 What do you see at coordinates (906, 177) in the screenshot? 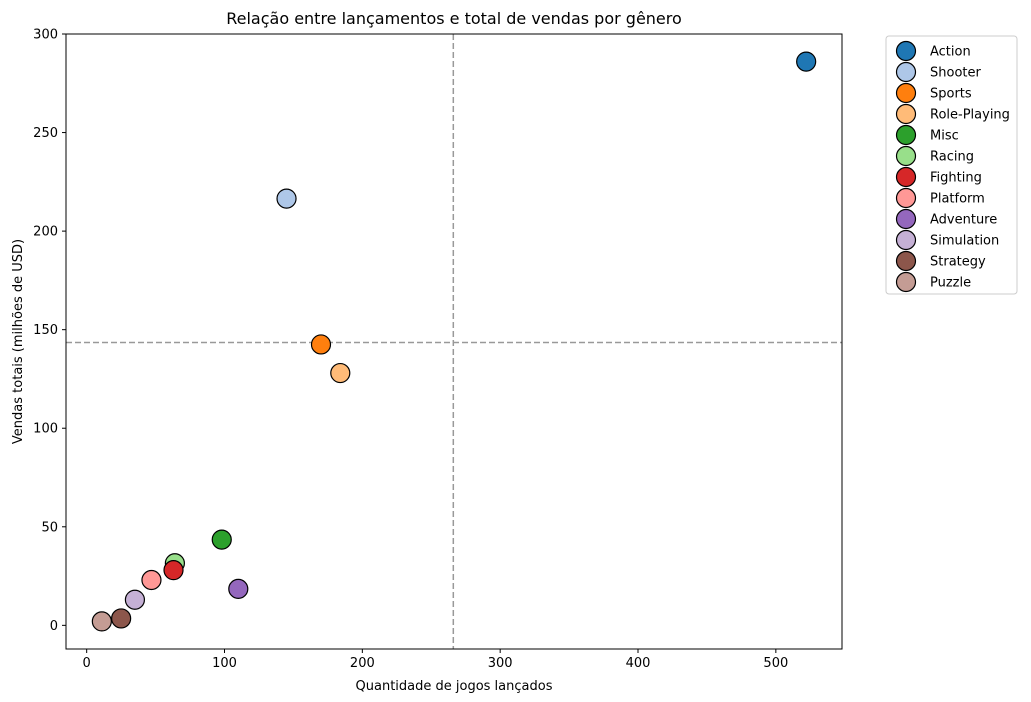
I see `legend-marker-fighting` at bounding box center [906, 177].